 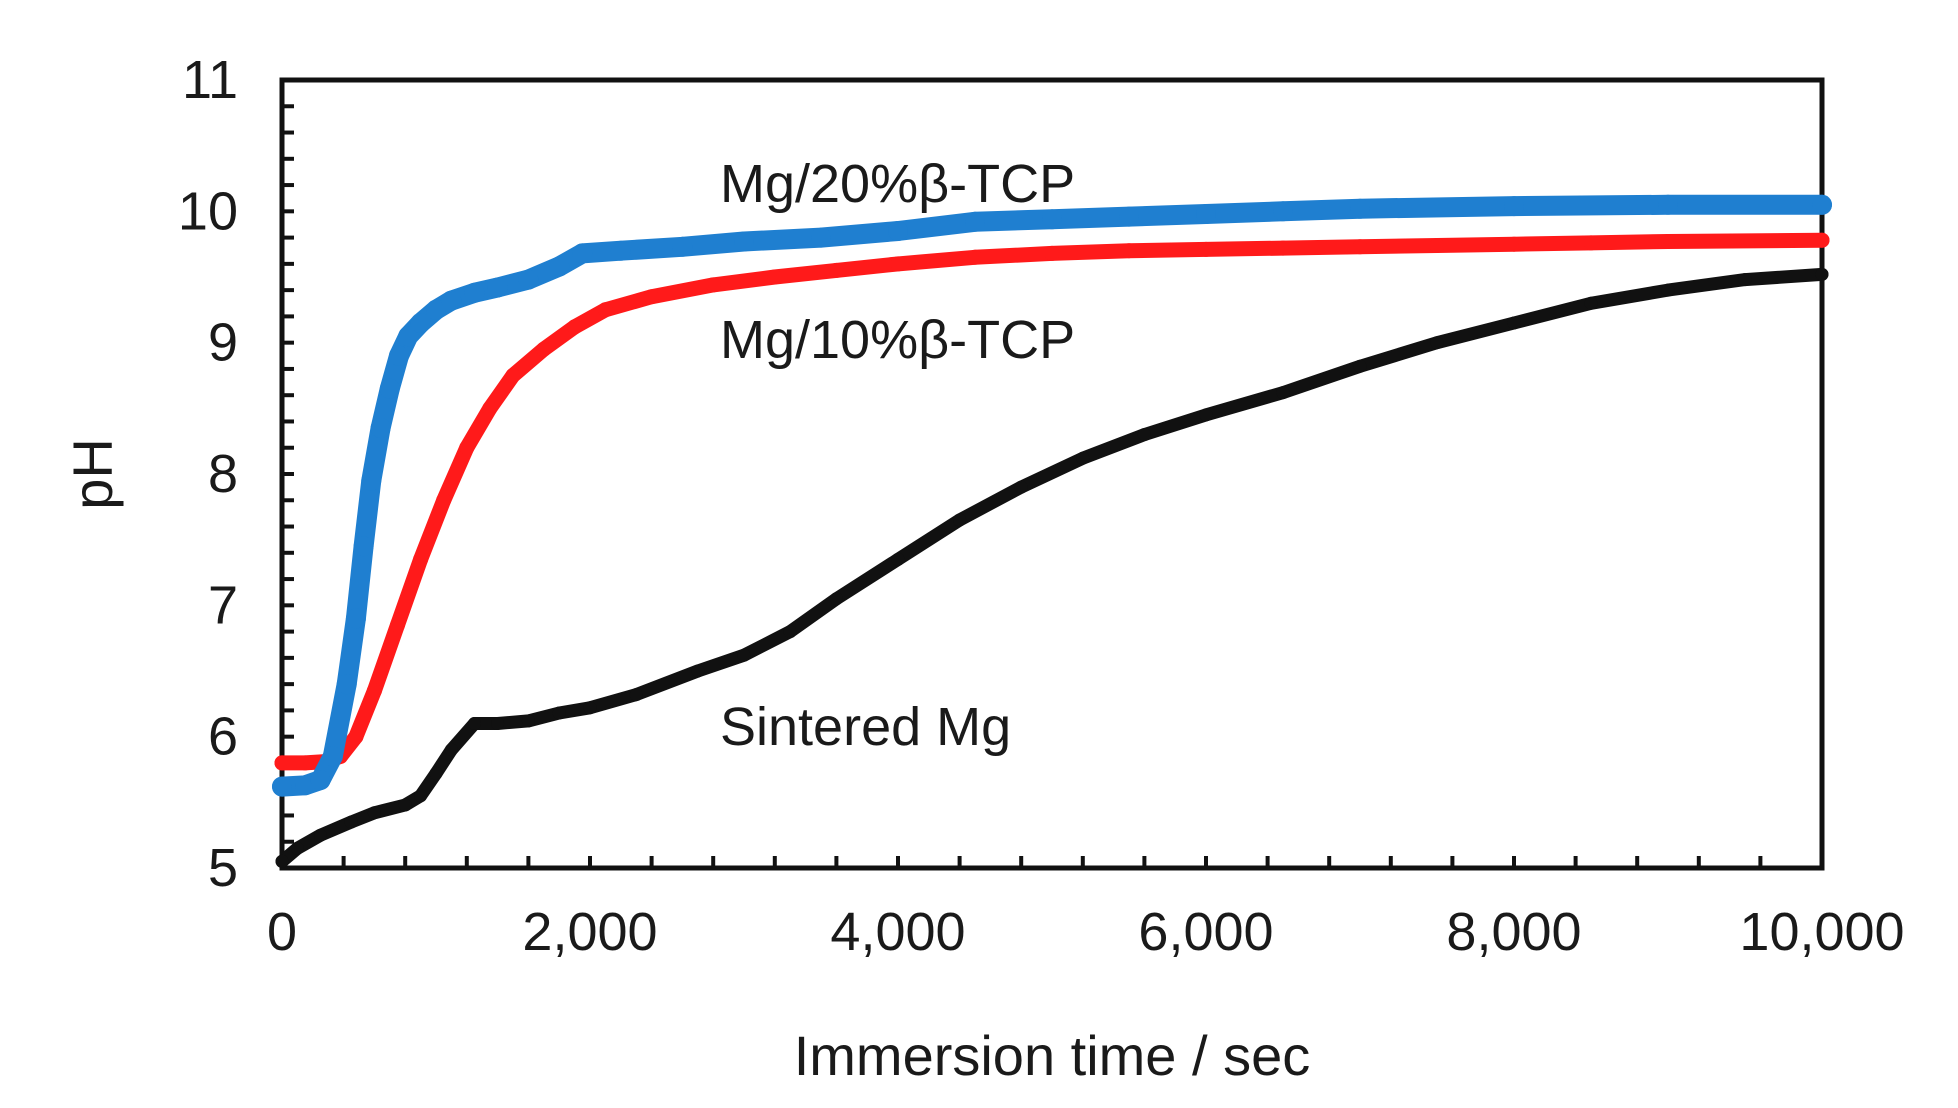 What do you see at coordinates (589, 932) in the screenshot?
I see `x-tick-label: 2,000` at bounding box center [589, 932].